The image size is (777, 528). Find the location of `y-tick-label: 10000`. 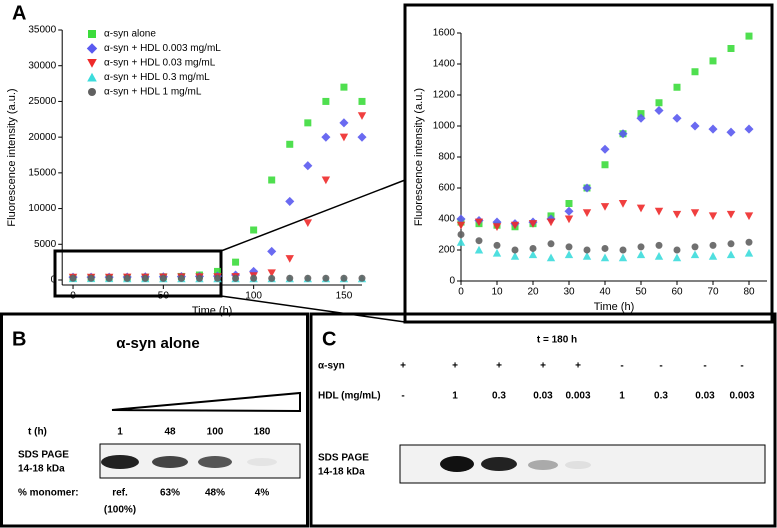

y-tick-label: 10000 is located at coordinates (42, 208).